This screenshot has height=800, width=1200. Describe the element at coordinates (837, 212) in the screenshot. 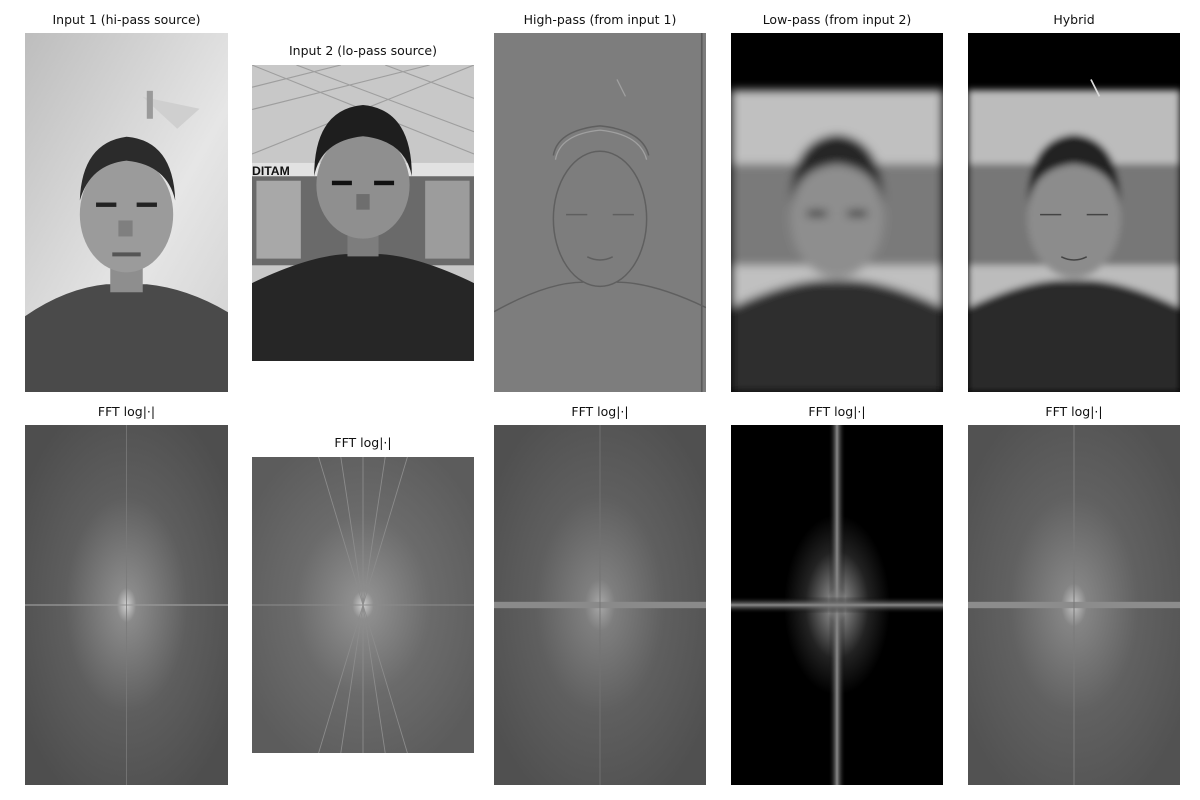

I see `low-pass-image` at that location.